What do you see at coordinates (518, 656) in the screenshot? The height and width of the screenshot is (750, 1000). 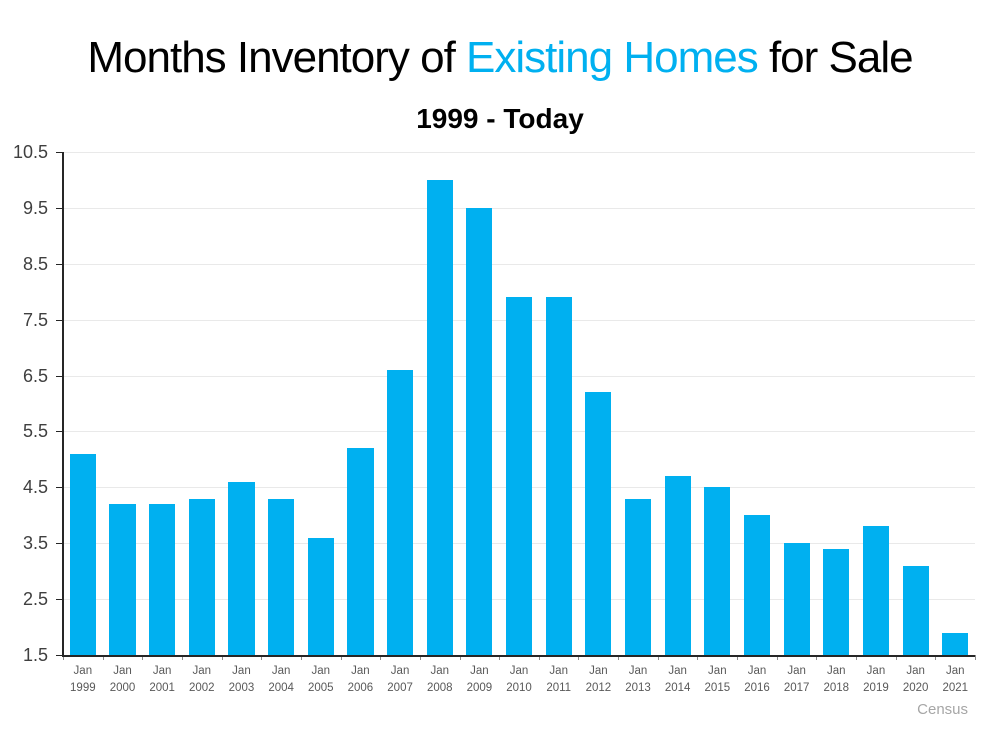 I see `x-axis-line` at bounding box center [518, 656].